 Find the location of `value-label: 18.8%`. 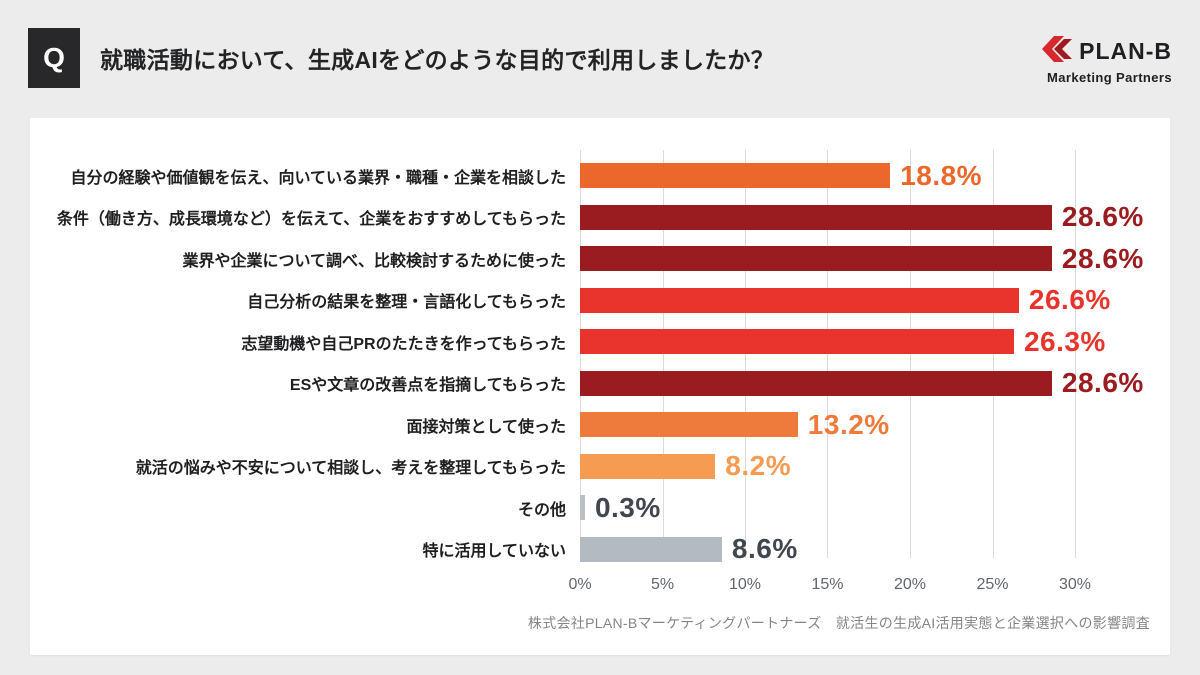

value-label: 18.8% is located at coordinates (941, 175).